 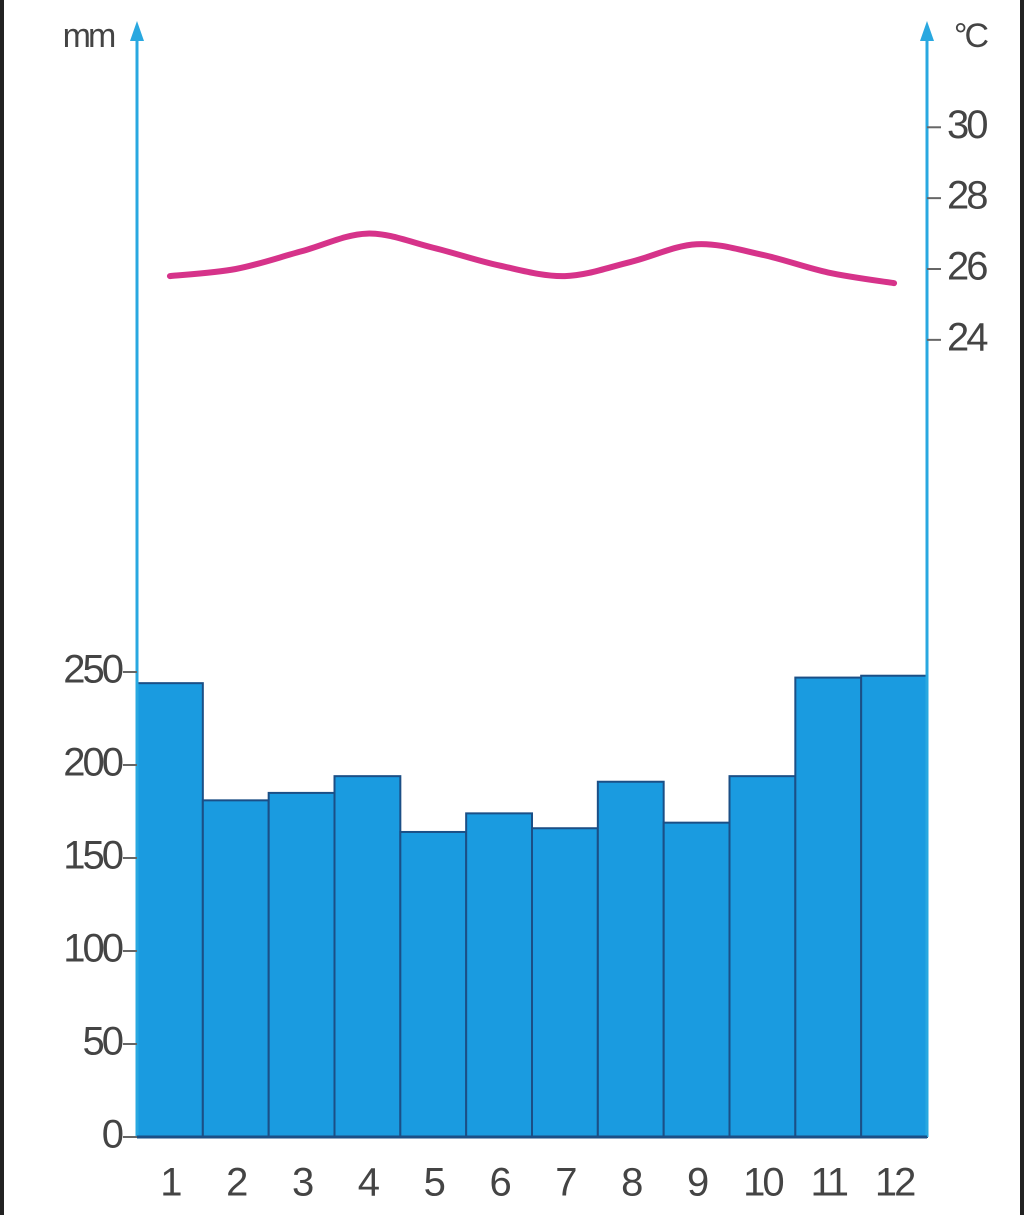 What do you see at coordinates (763, 1183) in the screenshot?
I see `x-tick-label: 10` at bounding box center [763, 1183].